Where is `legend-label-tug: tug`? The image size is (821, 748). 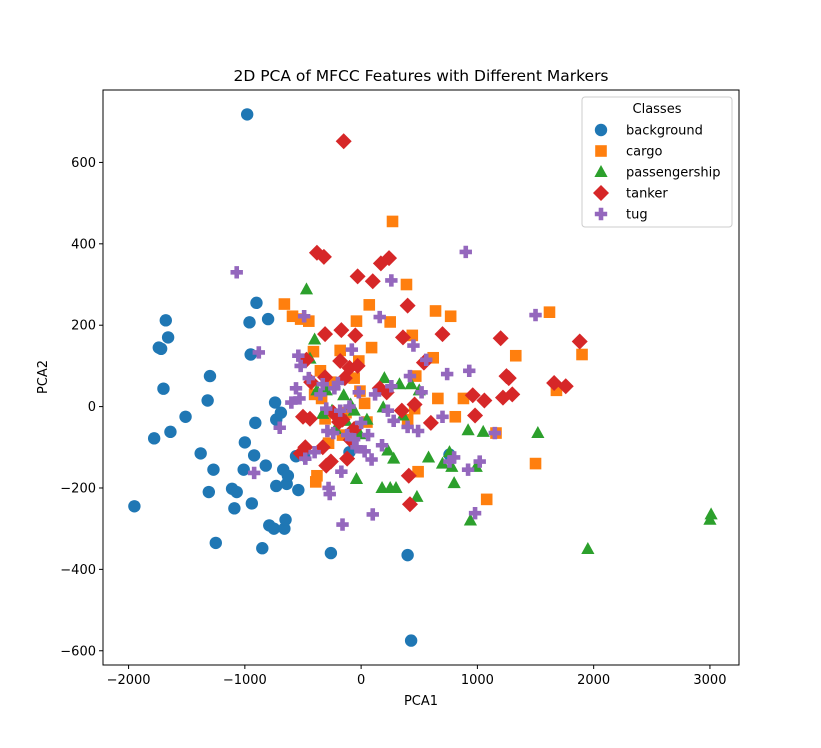 legend-label-tug: tug is located at coordinates (637, 215).